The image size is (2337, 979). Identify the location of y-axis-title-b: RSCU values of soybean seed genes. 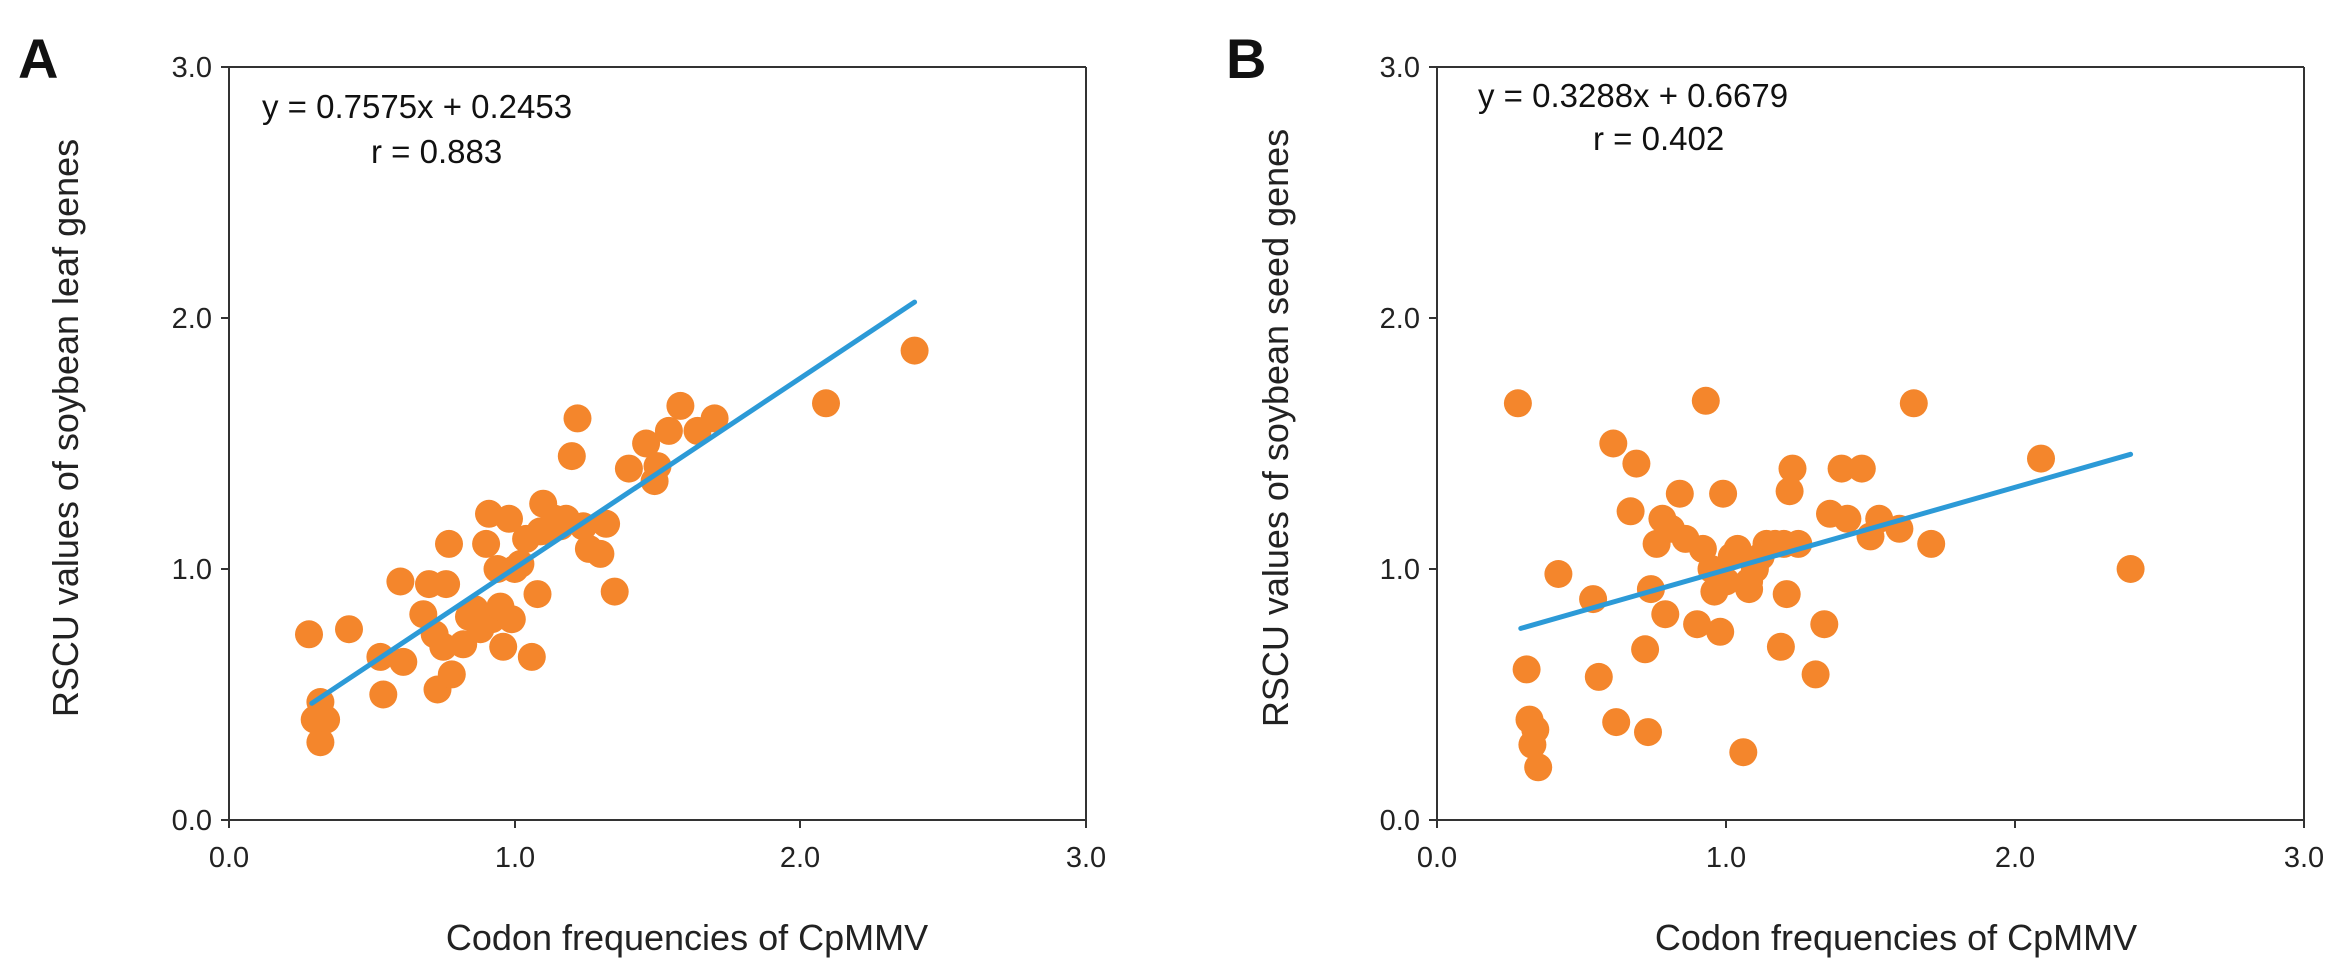
(1275, 428).